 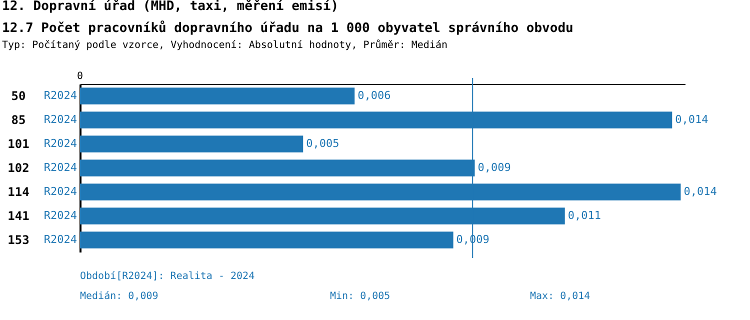 What do you see at coordinates (19, 192) in the screenshot?
I see `y-tick-label: 114` at bounding box center [19, 192].